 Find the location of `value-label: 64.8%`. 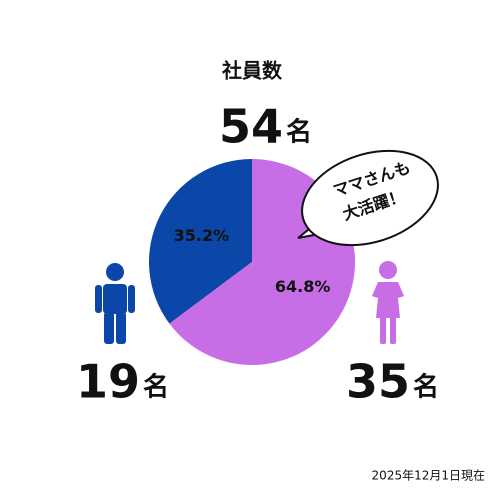

value-label: 64.8% is located at coordinates (303, 286).